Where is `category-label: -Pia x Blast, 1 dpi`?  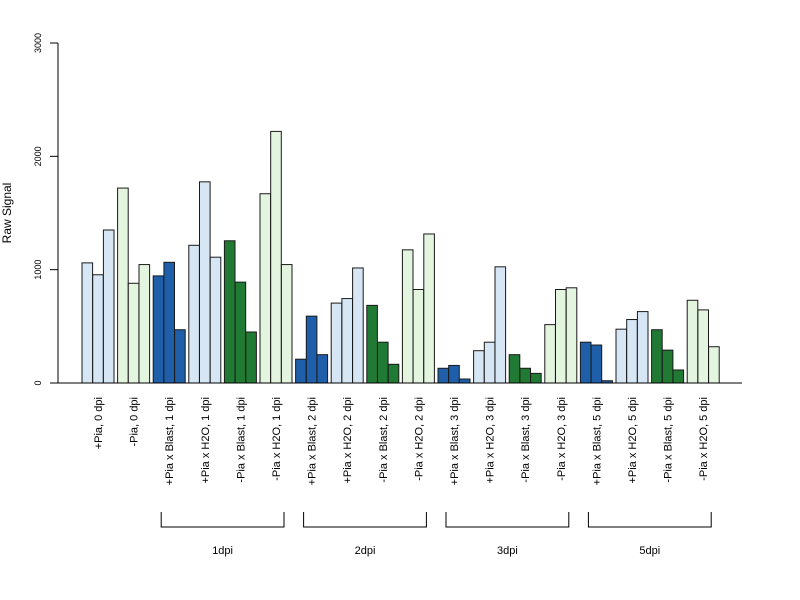 category-label: -Pia x Blast, 1 dpi is located at coordinates (241, 440).